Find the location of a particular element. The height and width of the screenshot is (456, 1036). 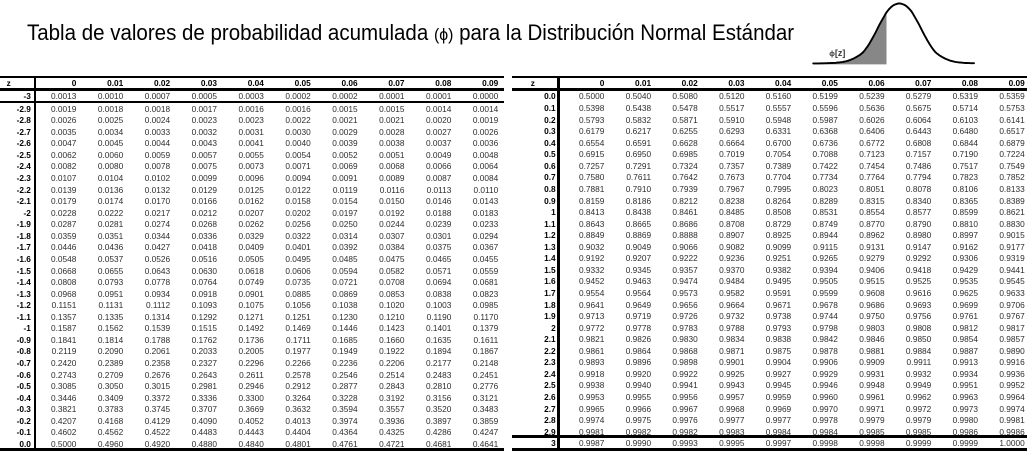

svg-text: ϕ[z] is located at coordinates (837, 53).